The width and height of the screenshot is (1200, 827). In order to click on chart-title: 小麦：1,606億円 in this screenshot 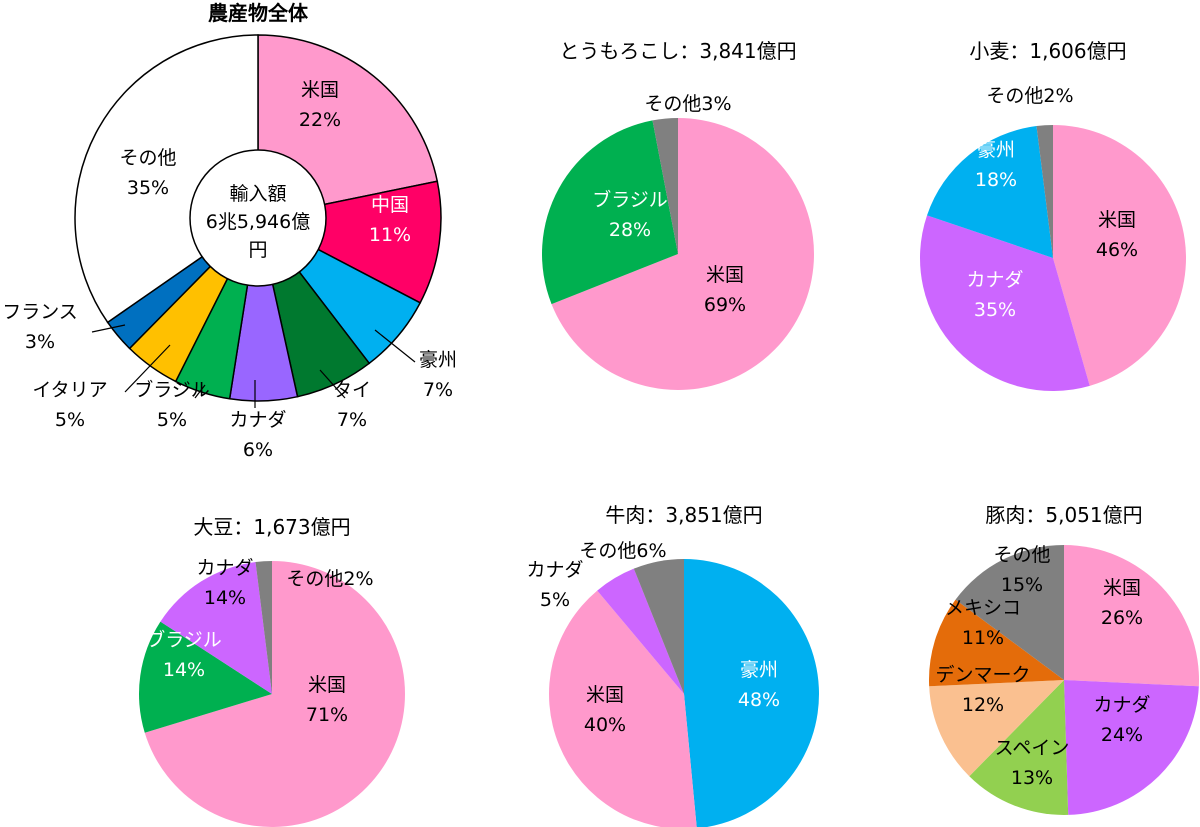, I will do `click(1047, 51)`.